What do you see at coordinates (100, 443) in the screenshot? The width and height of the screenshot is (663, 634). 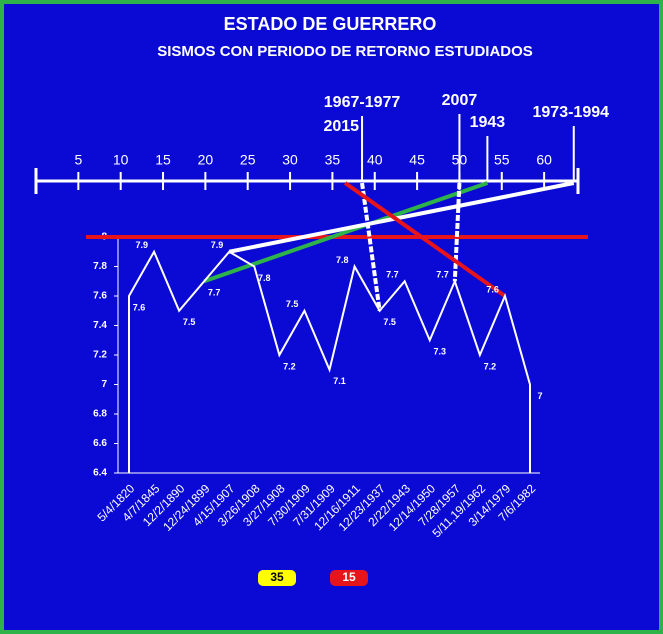 I see `y-tick-label: 6.6` at bounding box center [100, 443].